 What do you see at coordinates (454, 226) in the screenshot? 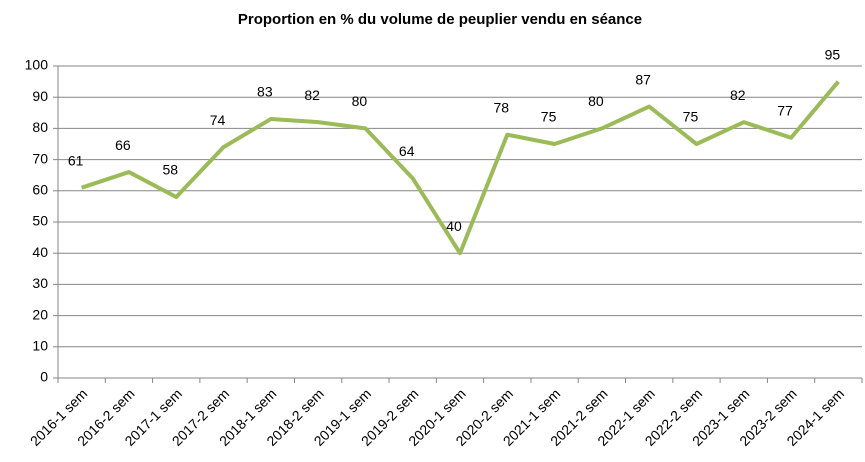
I see `data-label: 40` at bounding box center [454, 226].